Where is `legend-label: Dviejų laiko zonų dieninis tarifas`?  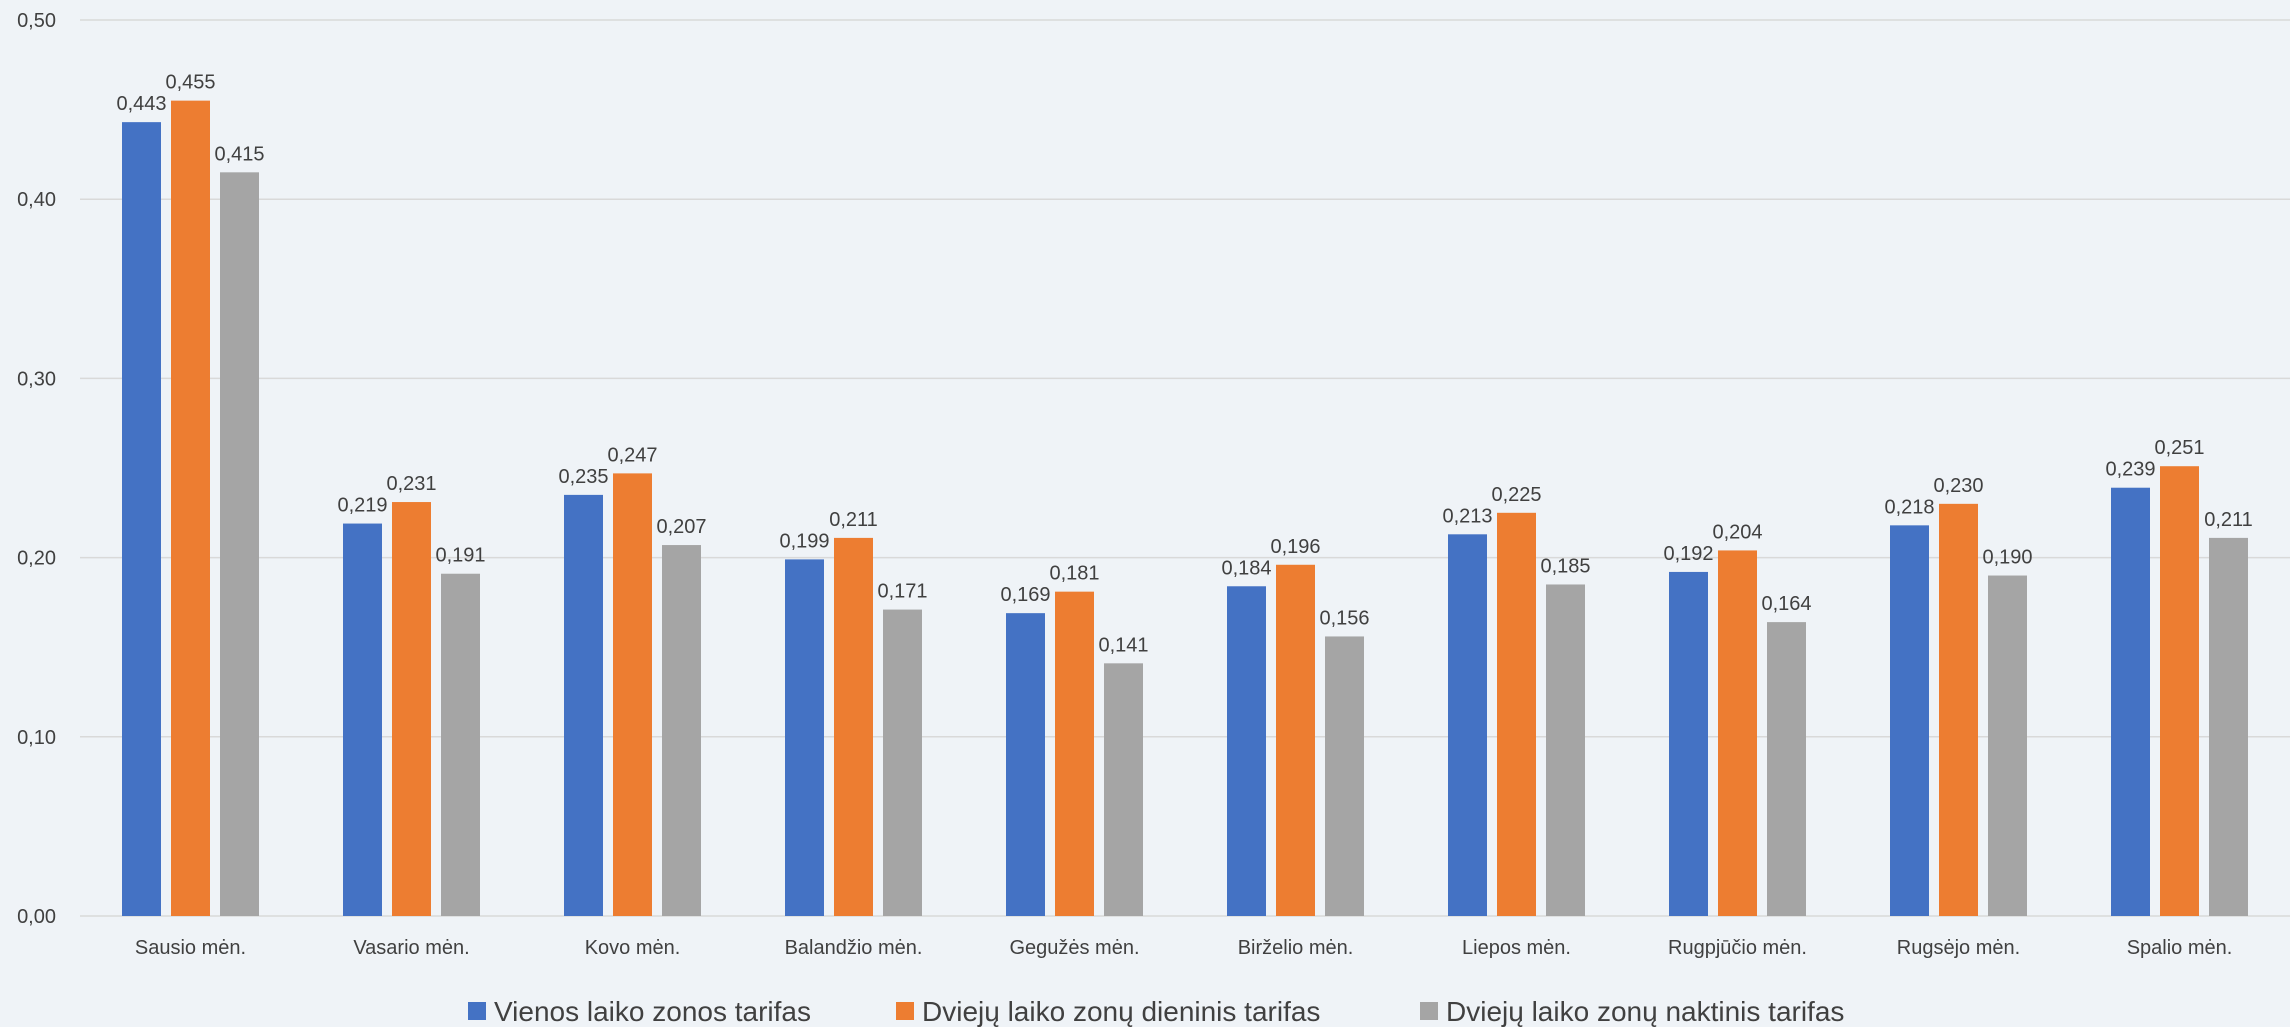
legend-label: Dviejų laiko zonų dieninis tarifas is located at coordinates (1121, 1011).